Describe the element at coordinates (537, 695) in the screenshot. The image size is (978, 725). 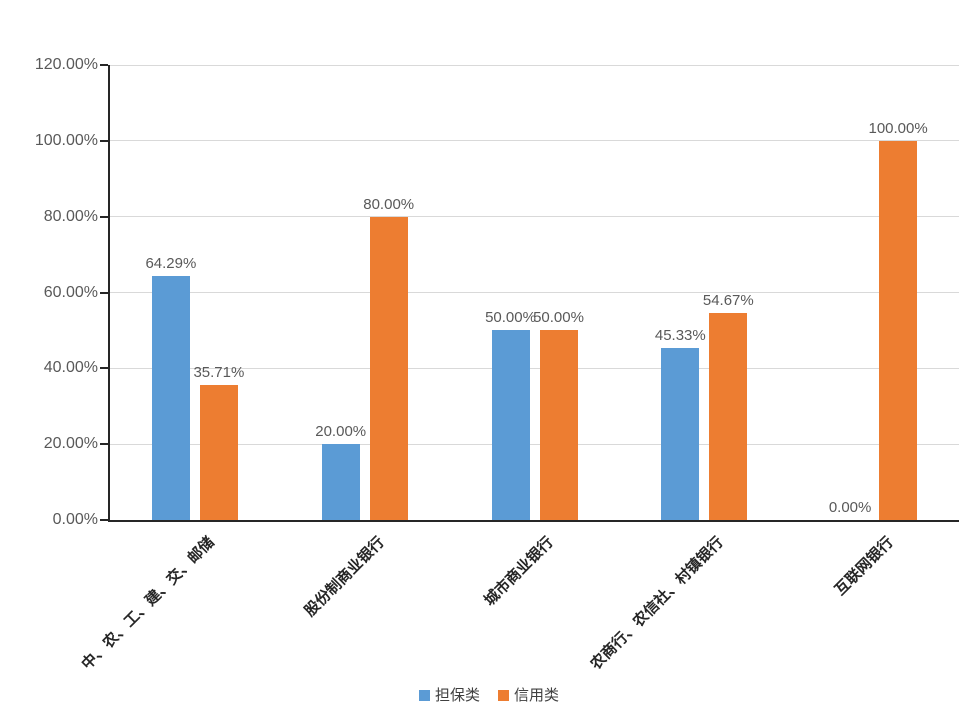
I see `legend-label: 信用类` at that location.